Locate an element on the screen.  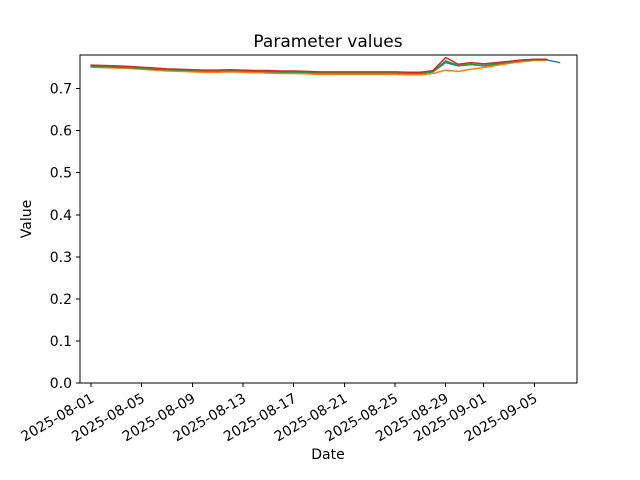
y-tick-label: 0.6 is located at coordinates (61, 132).